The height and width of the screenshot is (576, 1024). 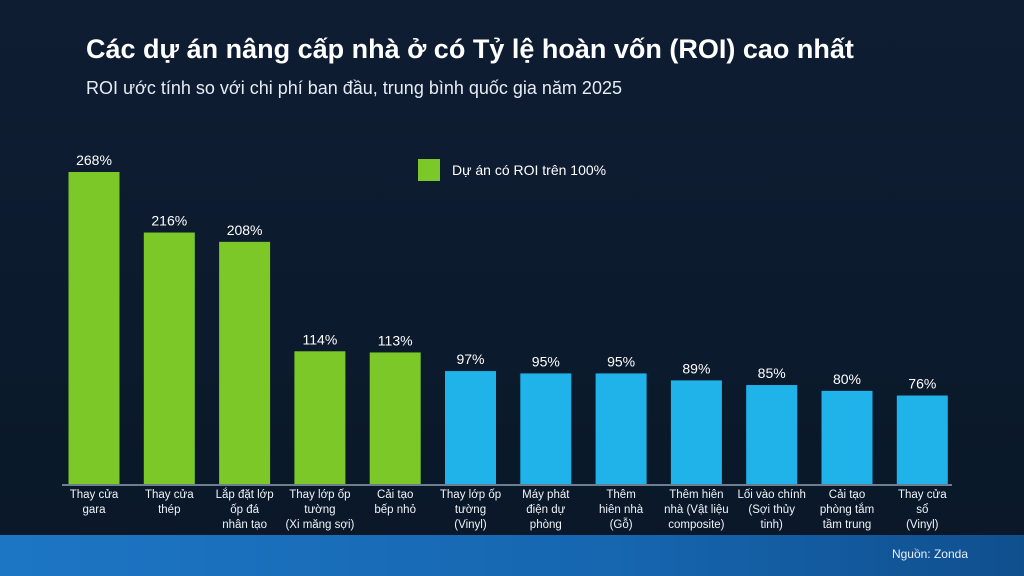 What do you see at coordinates (94, 160) in the screenshot?
I see `data-label: 268%` at bounding box center [94, 160].